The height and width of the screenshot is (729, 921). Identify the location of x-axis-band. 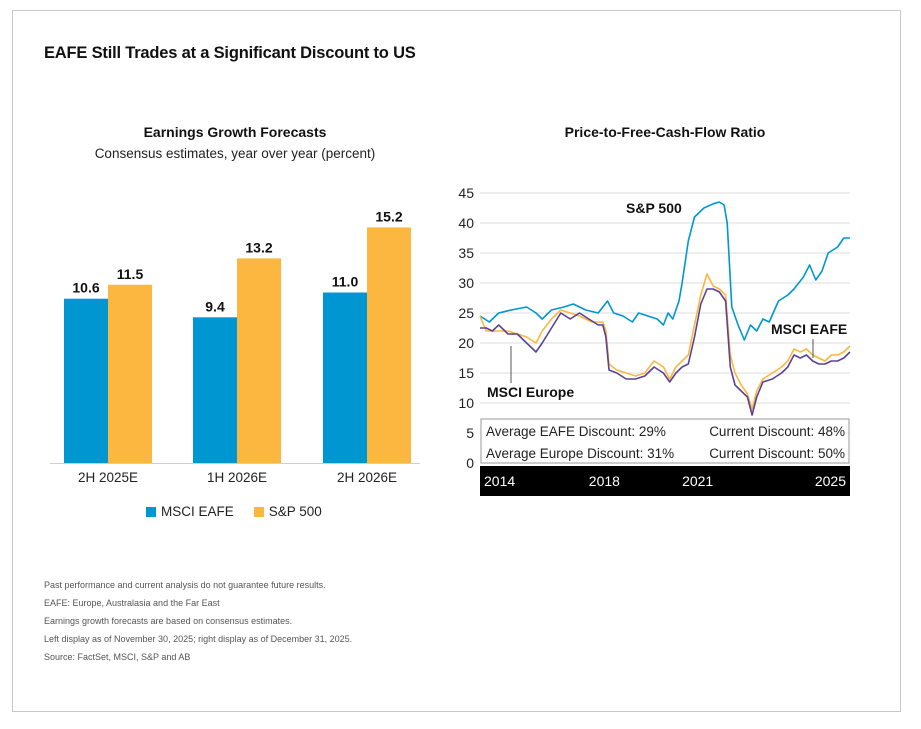
(665, 481).